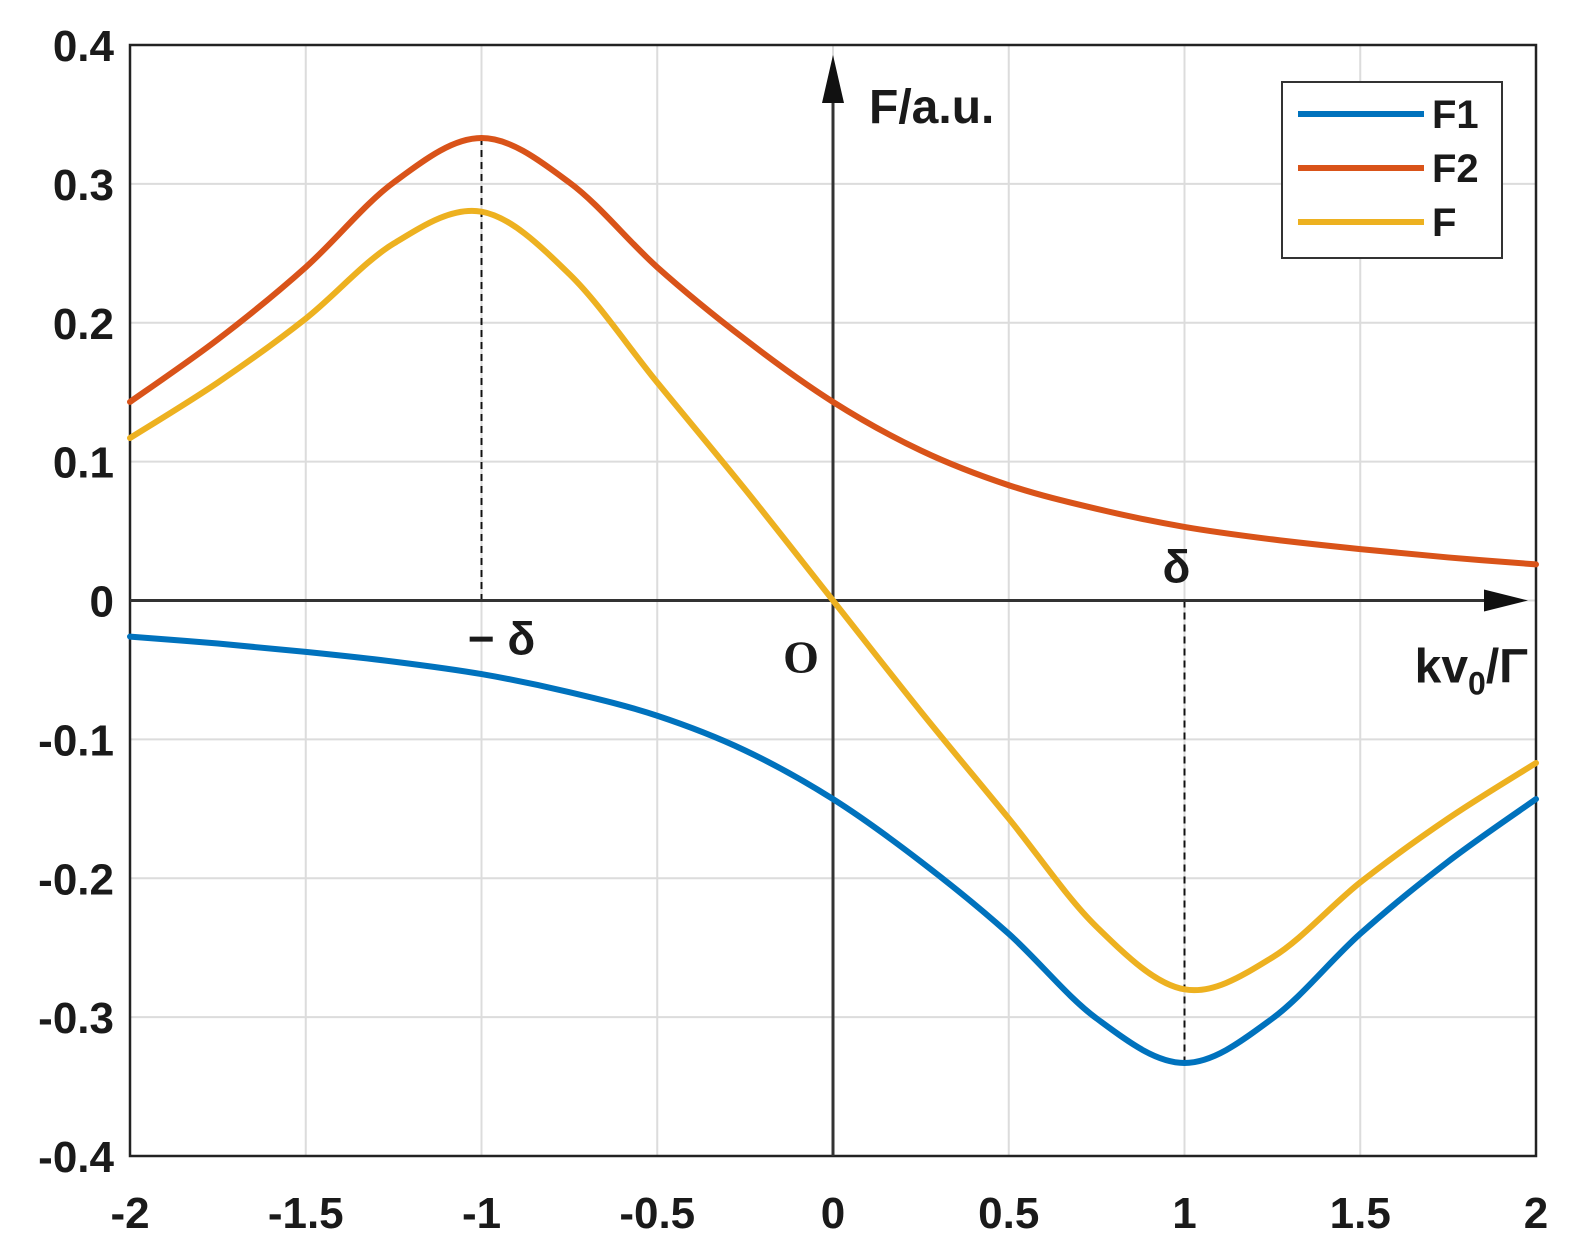  What do you see at coordinates (1507, 667) in the screenshot?
I see `x-axis-label-tail: /Γ` at bounding box center [1507, 667].